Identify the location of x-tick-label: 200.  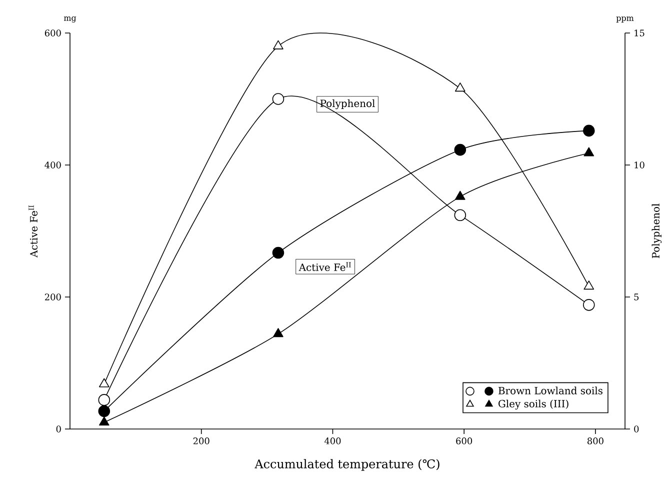
(201, 441).